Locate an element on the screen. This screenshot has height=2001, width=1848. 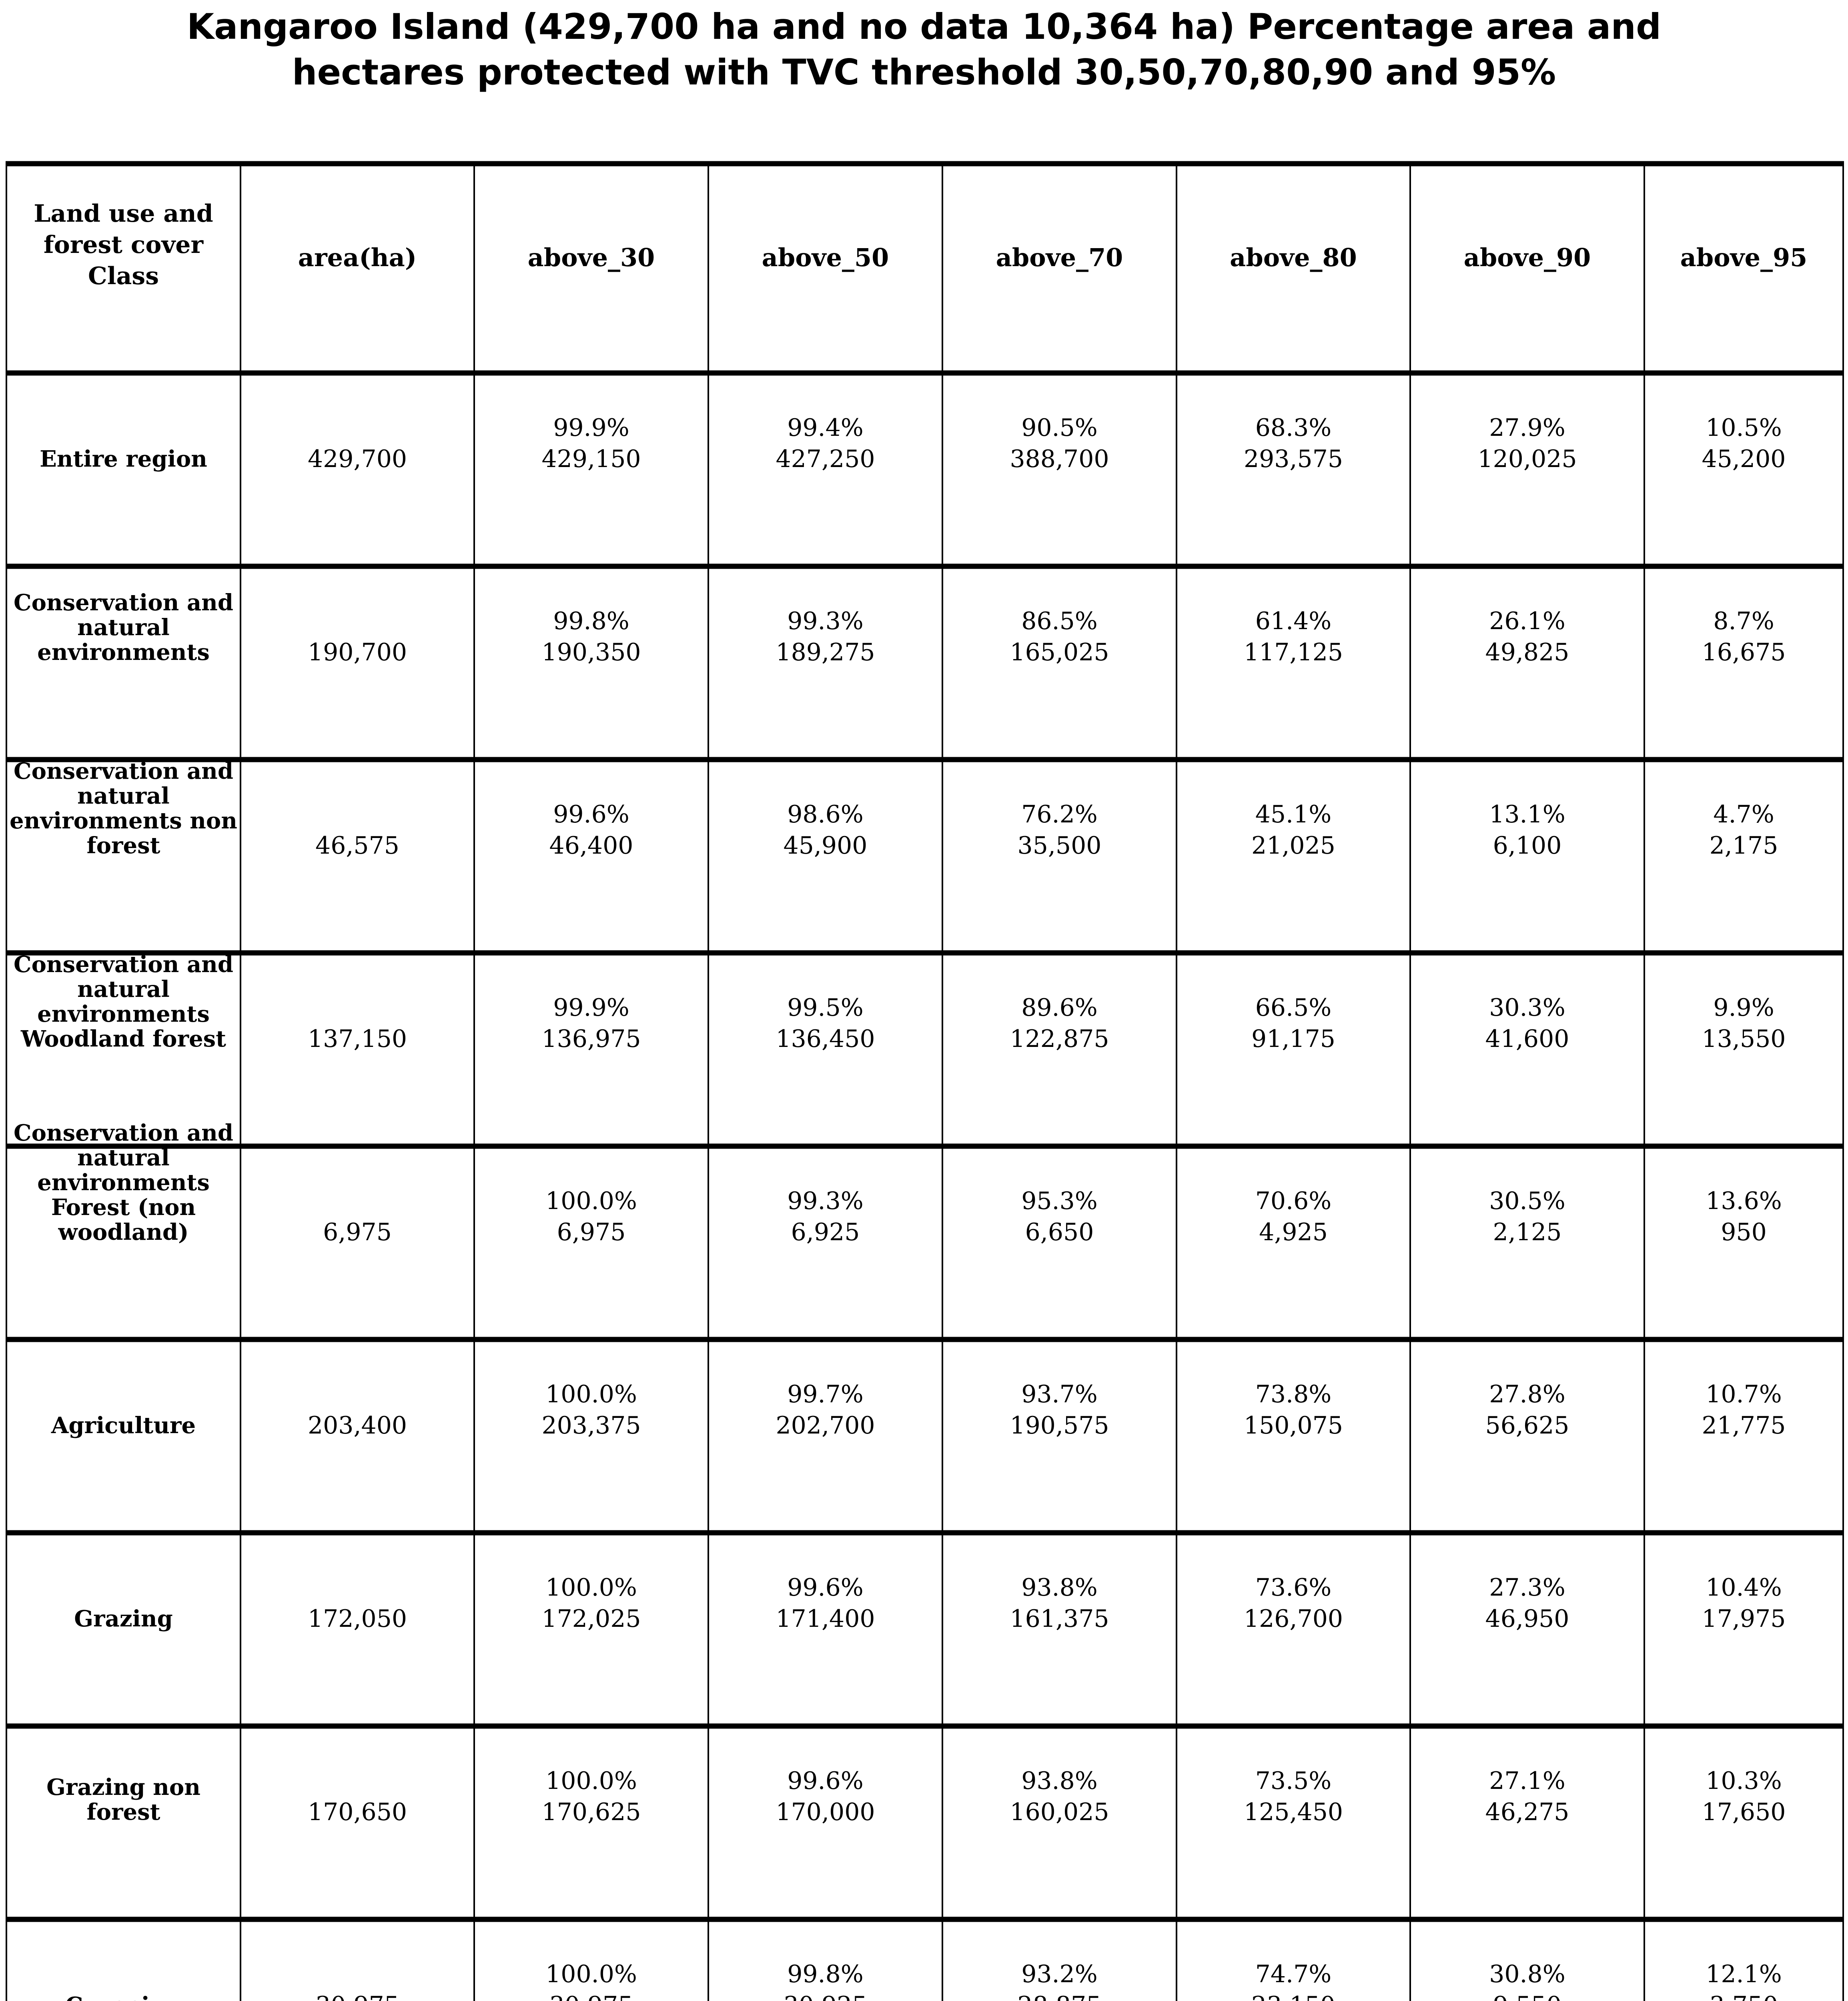
table-value-cell-above-95: 9.9% 13,550 is located at coordinates (1744, 1049).